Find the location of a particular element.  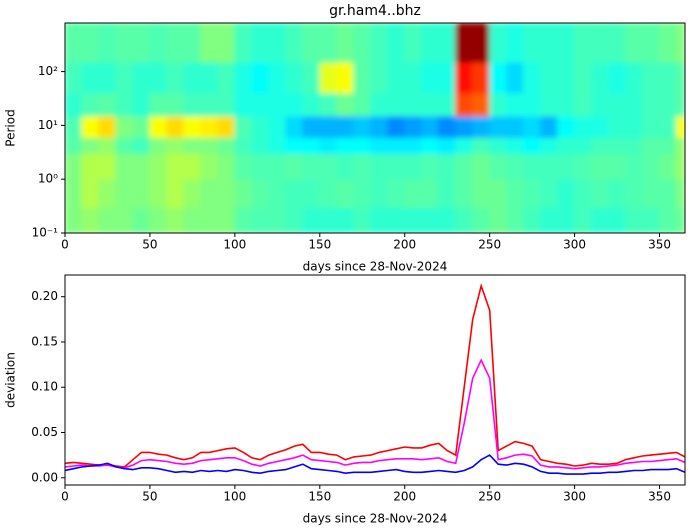

x-tick-label: 350 is located at coordinates (659, 497).